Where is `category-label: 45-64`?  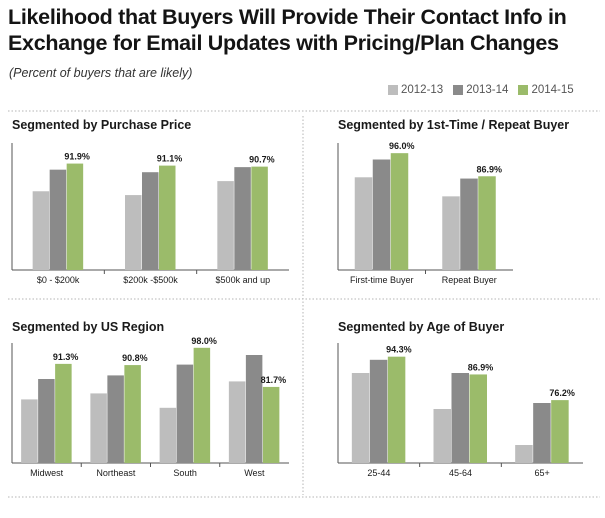
category-label: 45-64 is located at coordinates (460, 473).